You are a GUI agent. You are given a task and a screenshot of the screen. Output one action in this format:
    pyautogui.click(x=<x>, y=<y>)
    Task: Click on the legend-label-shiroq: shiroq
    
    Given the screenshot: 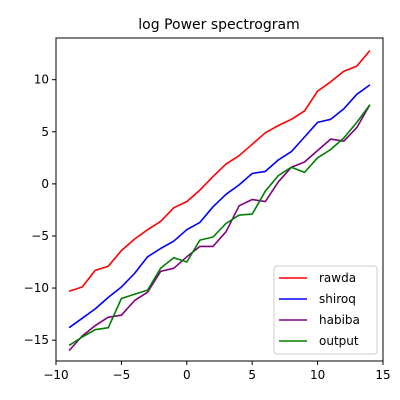 What is the action you would take?
    pyautogui.click(x=337, y=299)
    